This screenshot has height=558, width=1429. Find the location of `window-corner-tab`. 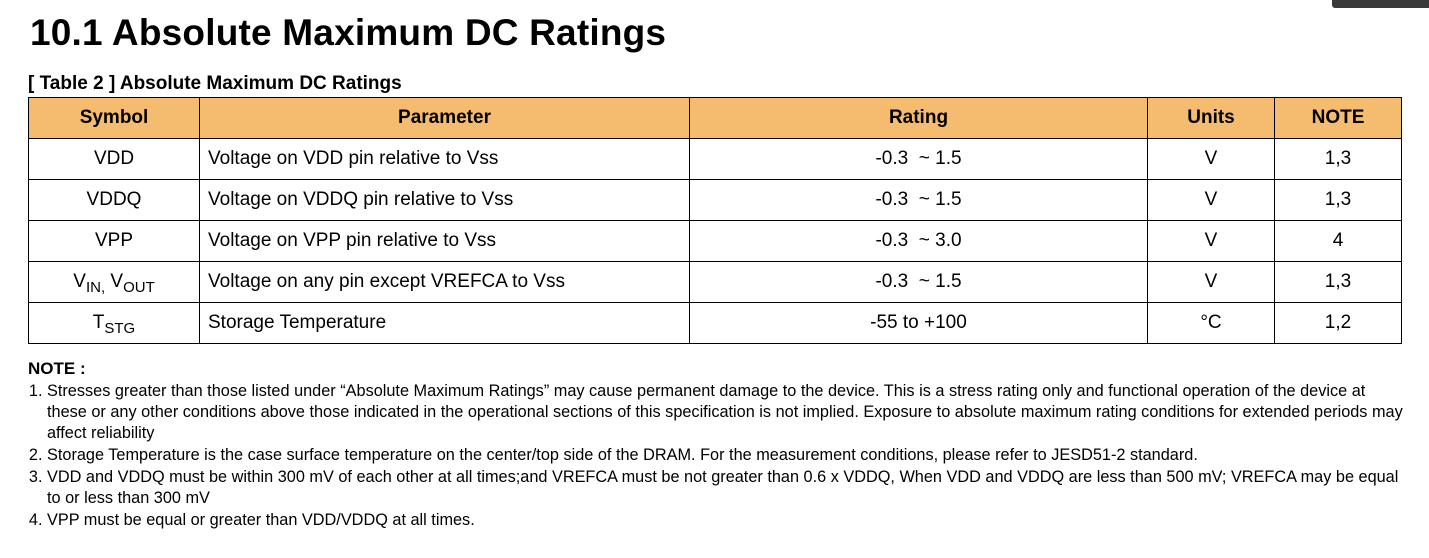

window-corner-tab is located at coordinates (1380, 4).